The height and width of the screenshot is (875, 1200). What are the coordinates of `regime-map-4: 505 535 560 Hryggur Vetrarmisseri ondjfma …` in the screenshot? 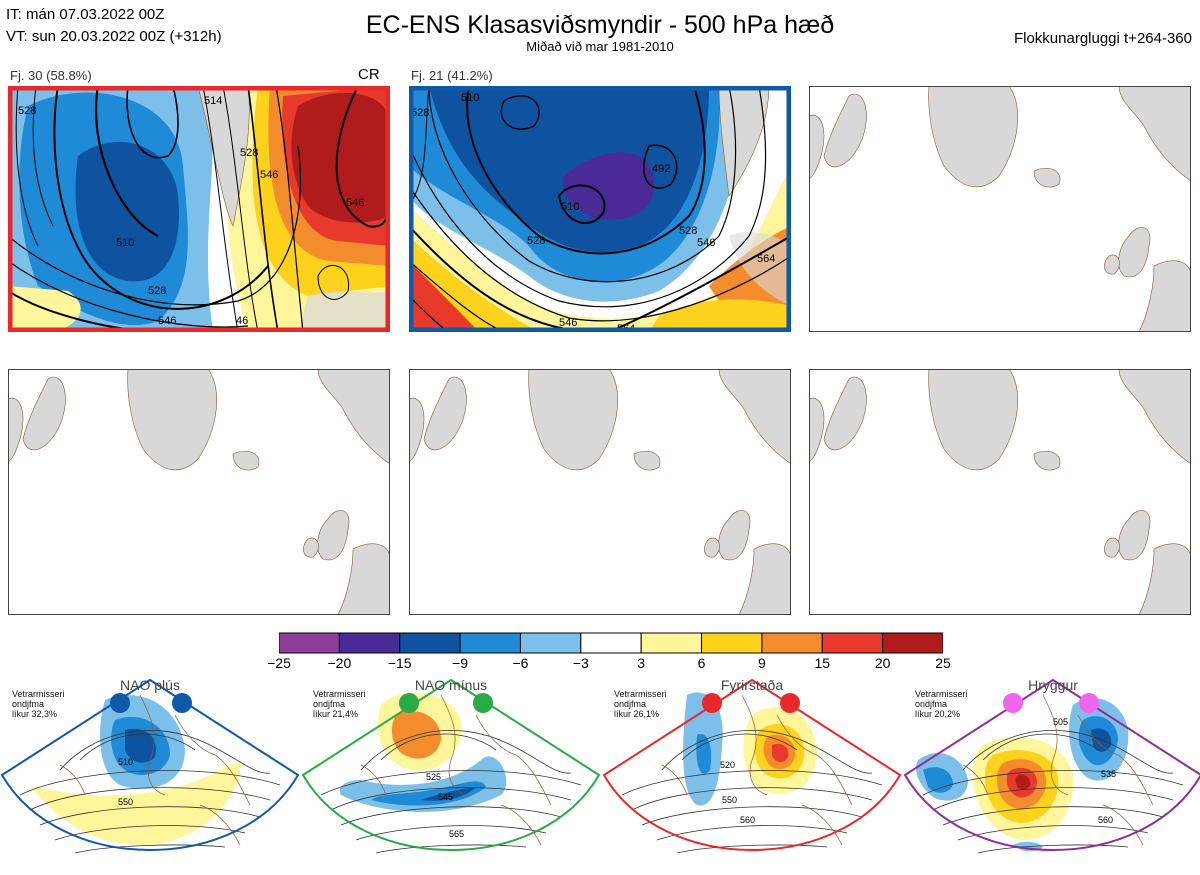 It's located at (1051, 775).